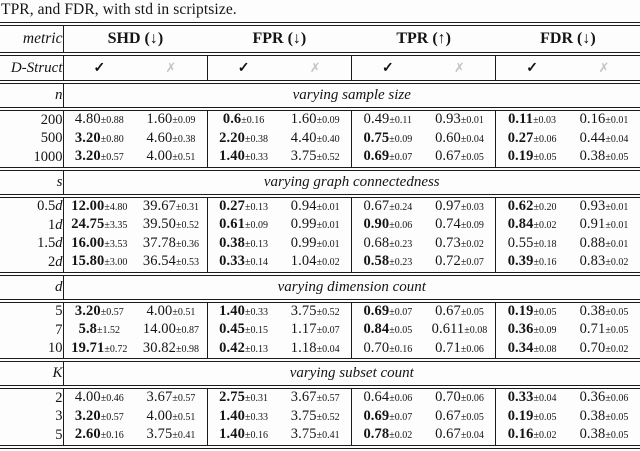  What do you see at coordinates (531, 119) in the screenshot?
I see `value-cell: 0.11±0.03` at bounding box center [531, 119].